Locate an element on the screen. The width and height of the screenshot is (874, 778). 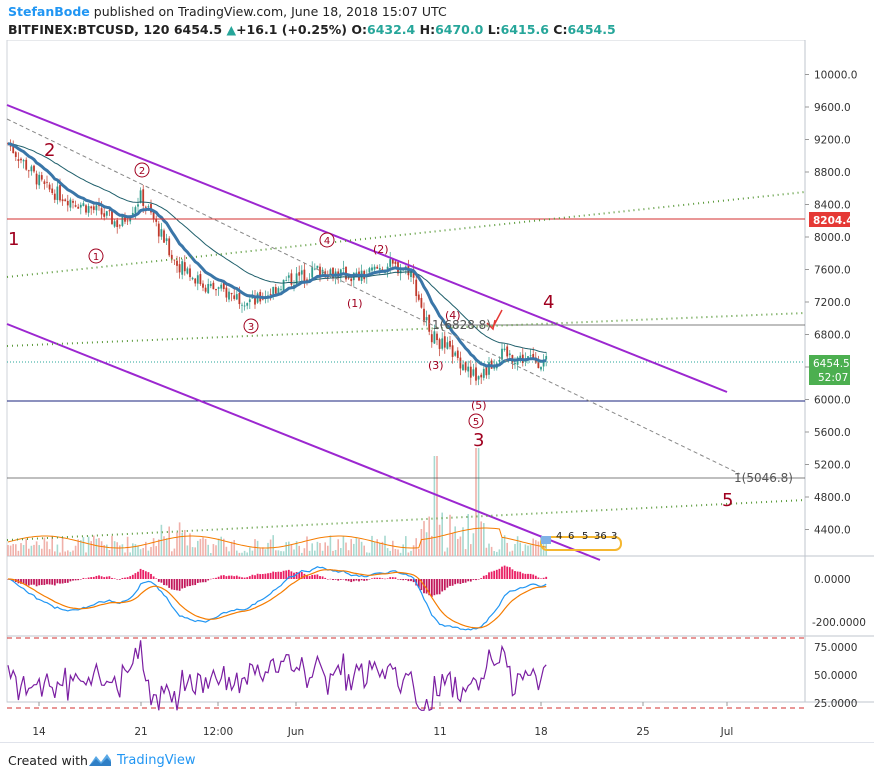
author-link: StefanBode is located at coordinates (49, 11).